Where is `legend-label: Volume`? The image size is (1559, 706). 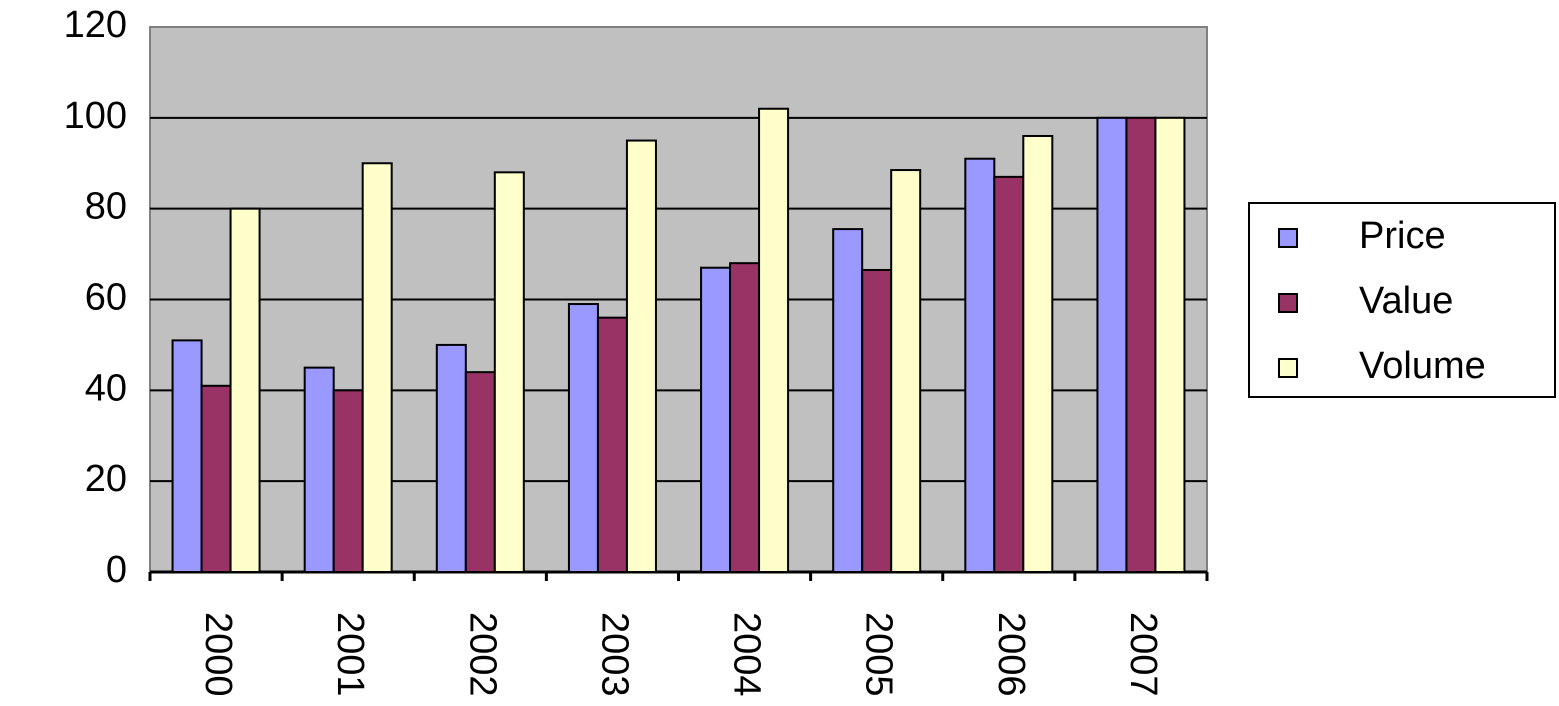 legend-label: Volume is located at coordinates (1422, 366).